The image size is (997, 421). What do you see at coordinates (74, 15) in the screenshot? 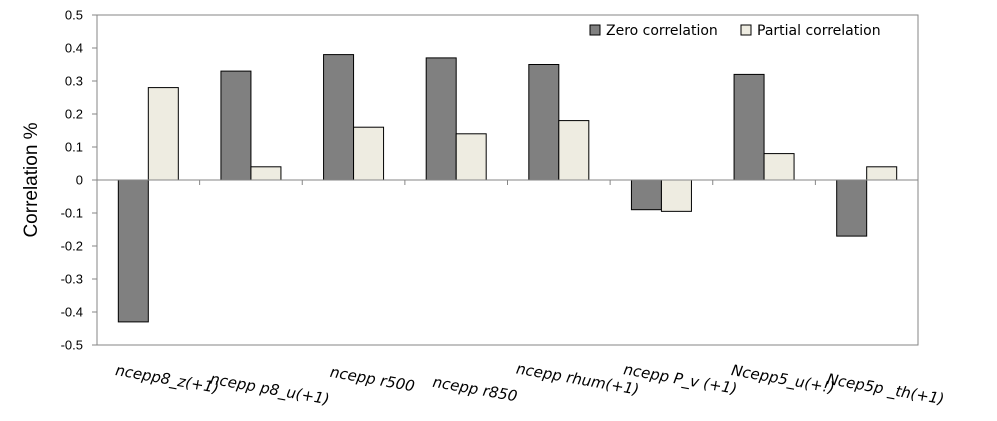
I see `y-tick-label: 0.5` at bounding box center [74, 15].